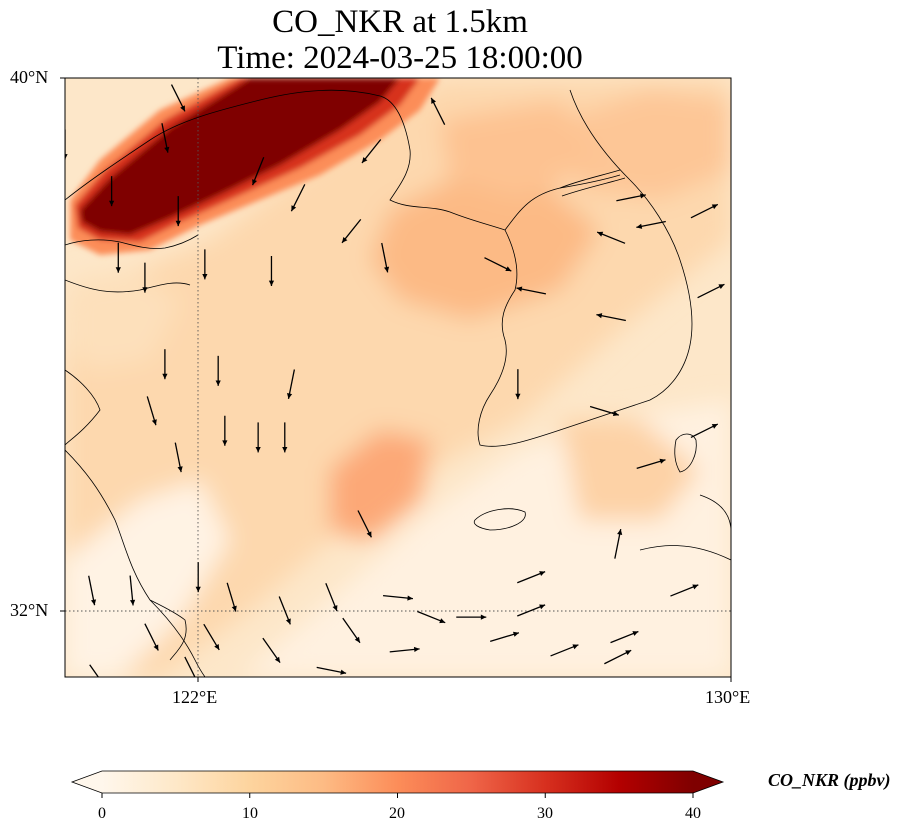  Describe the element at coordinates (728, 697) in the screenshot. I see `lon-label-130e: 130°E` at that location.